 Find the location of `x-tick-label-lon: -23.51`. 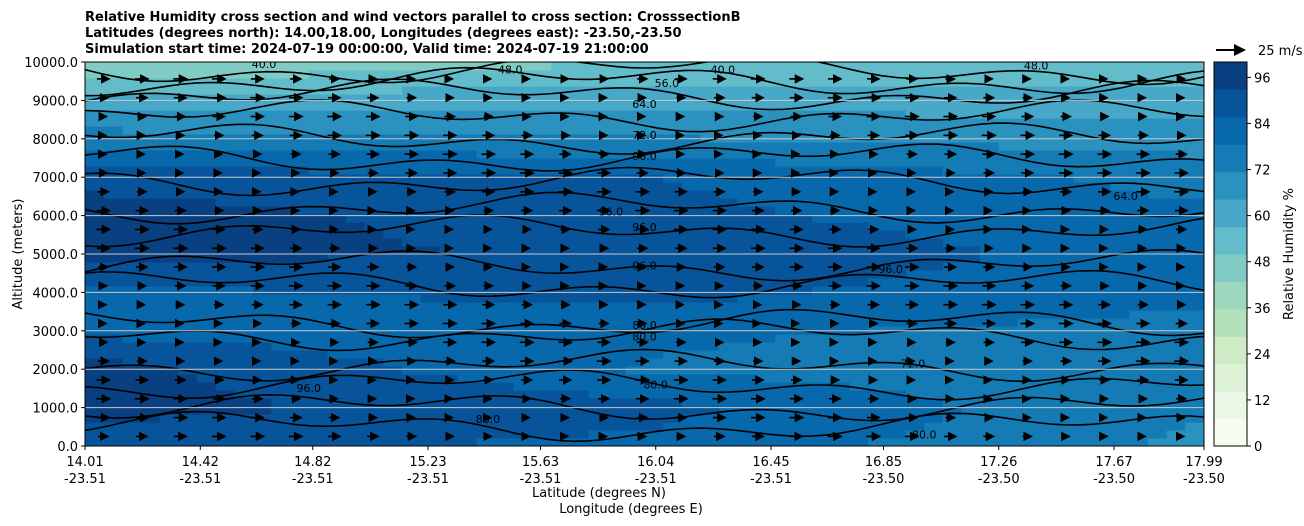

x-tick-label-lon: -23.51 is located at coordinates (428, 479).